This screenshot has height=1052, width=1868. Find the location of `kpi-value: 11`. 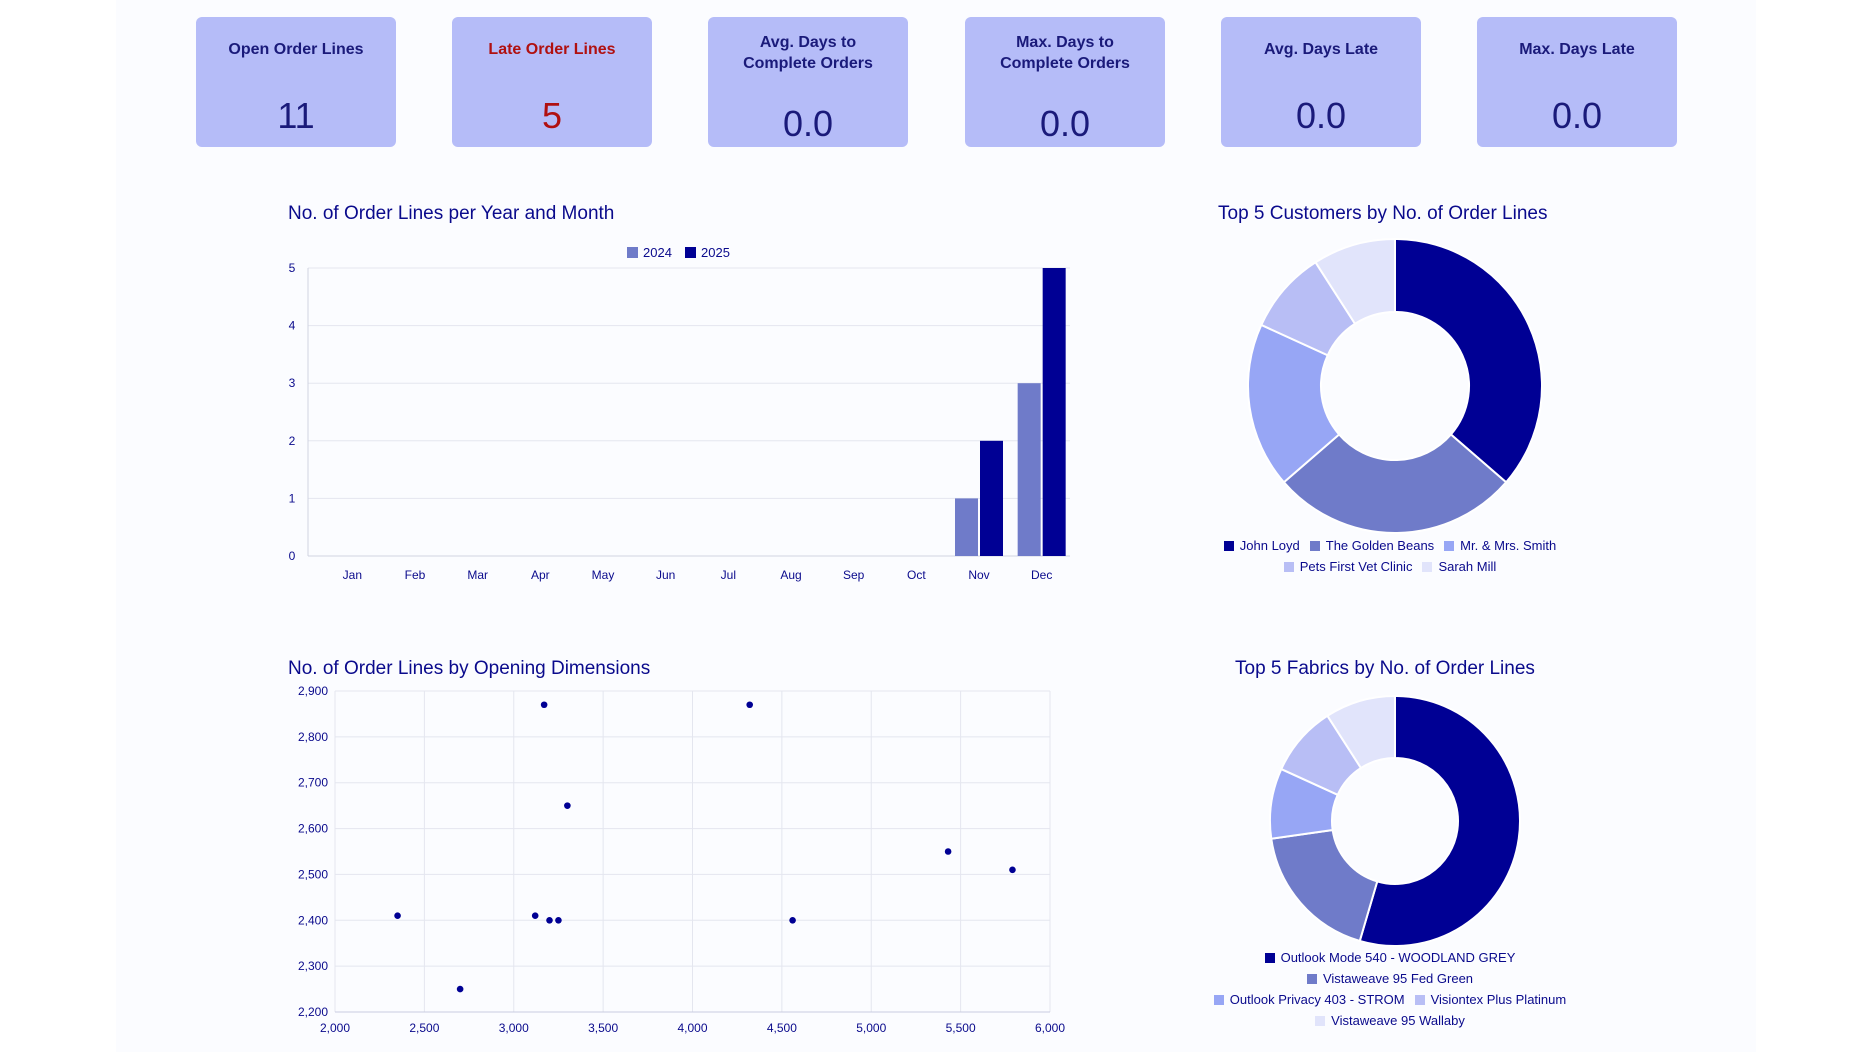

kpi-value: 11 is located at coordinates (296, 115).